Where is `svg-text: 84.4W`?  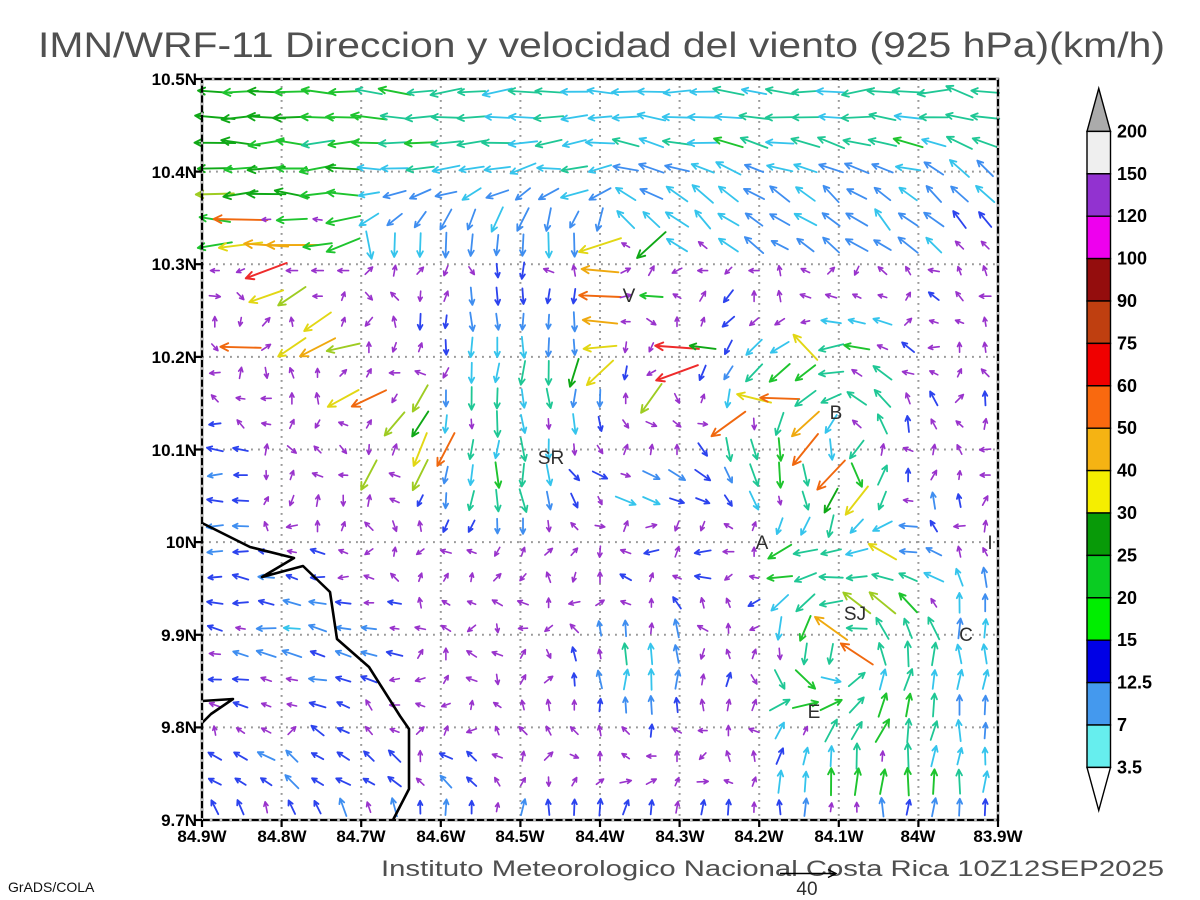 svg-text: 84.4W is located at coordinates (600, 836).